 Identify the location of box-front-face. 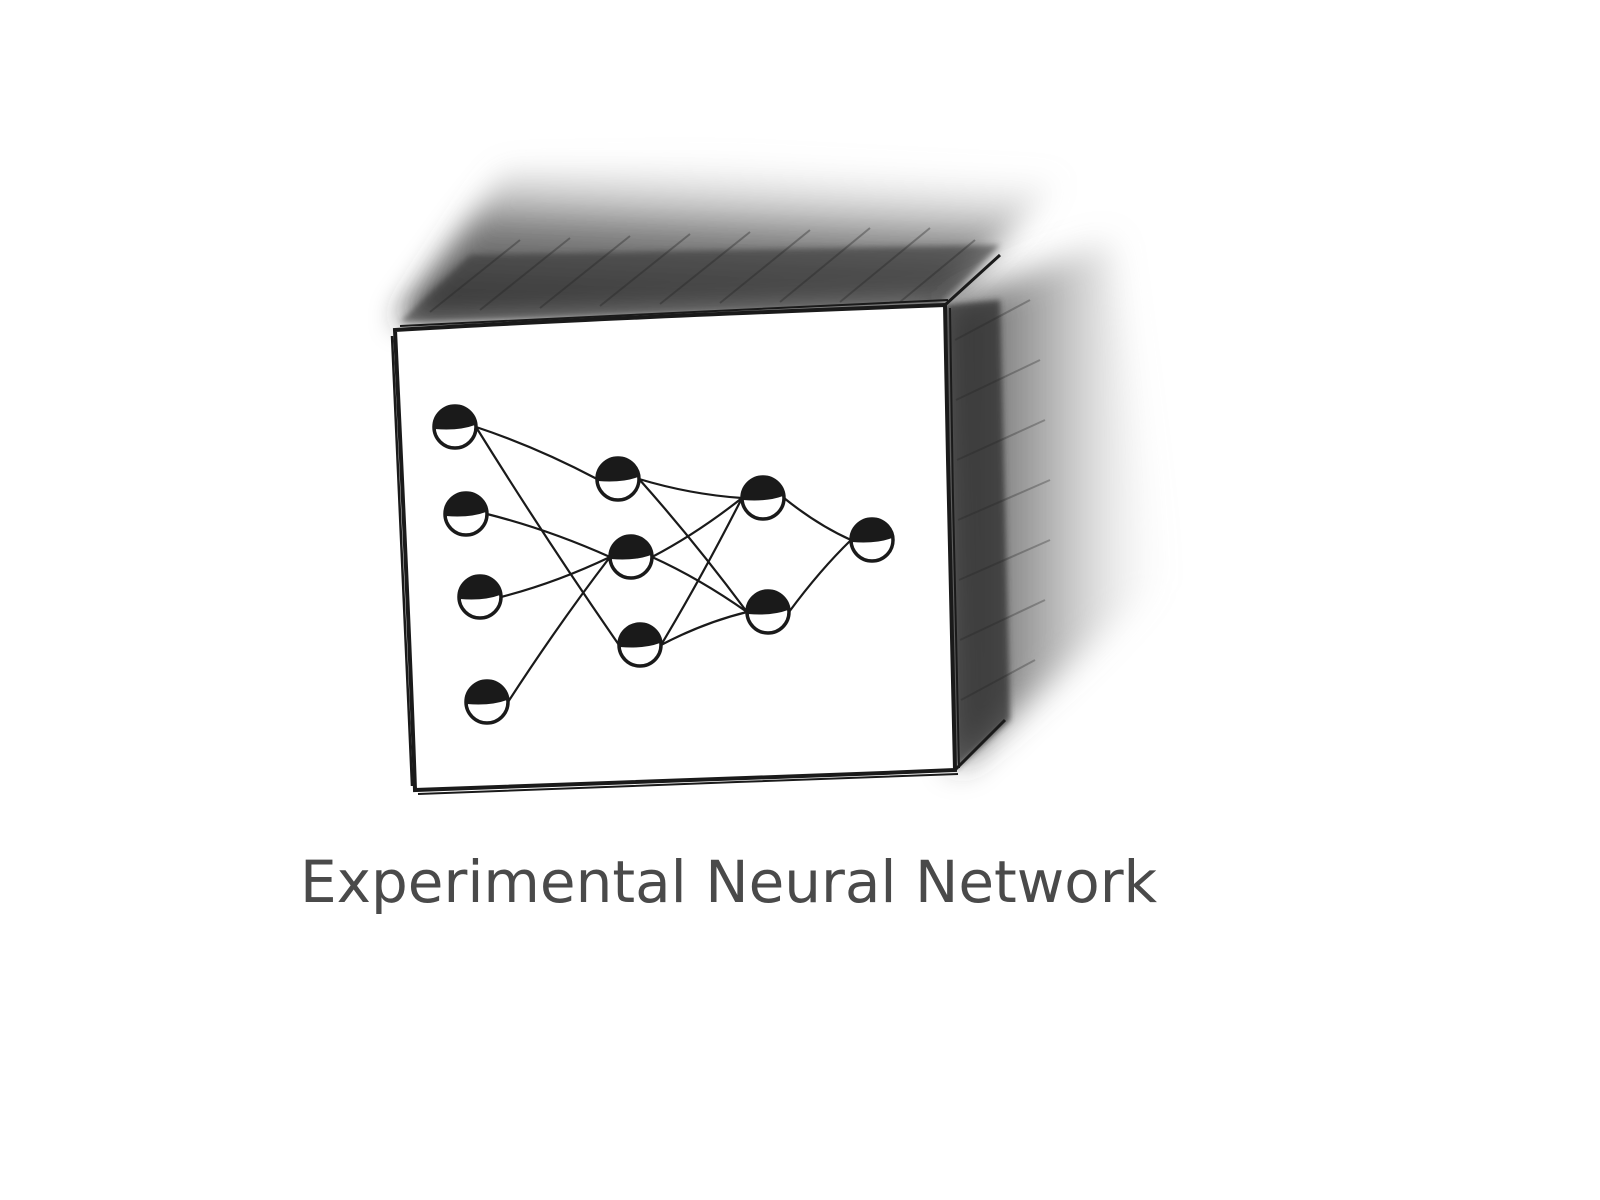
(675, 547).